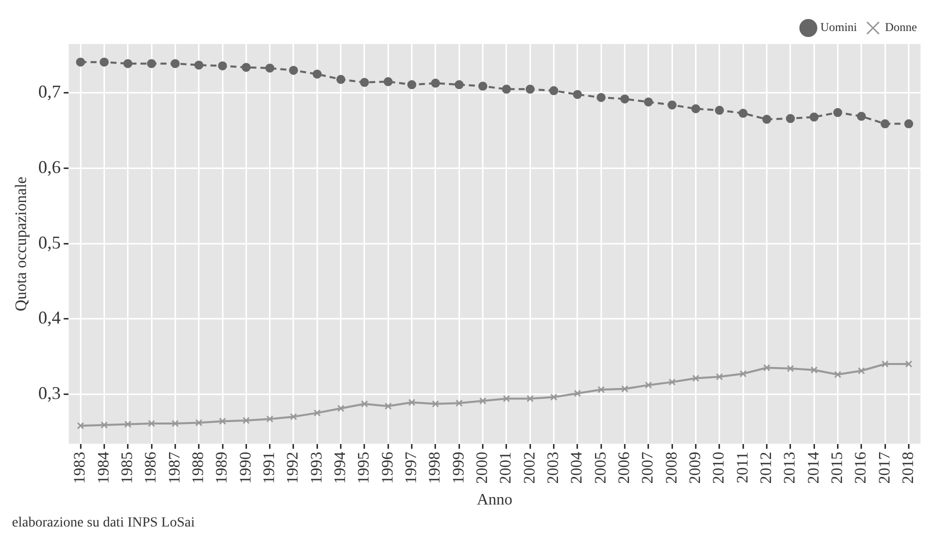 This screenshot has height=540, width=939. I want to click on x-tick-label: 1994, so click(341, 468).